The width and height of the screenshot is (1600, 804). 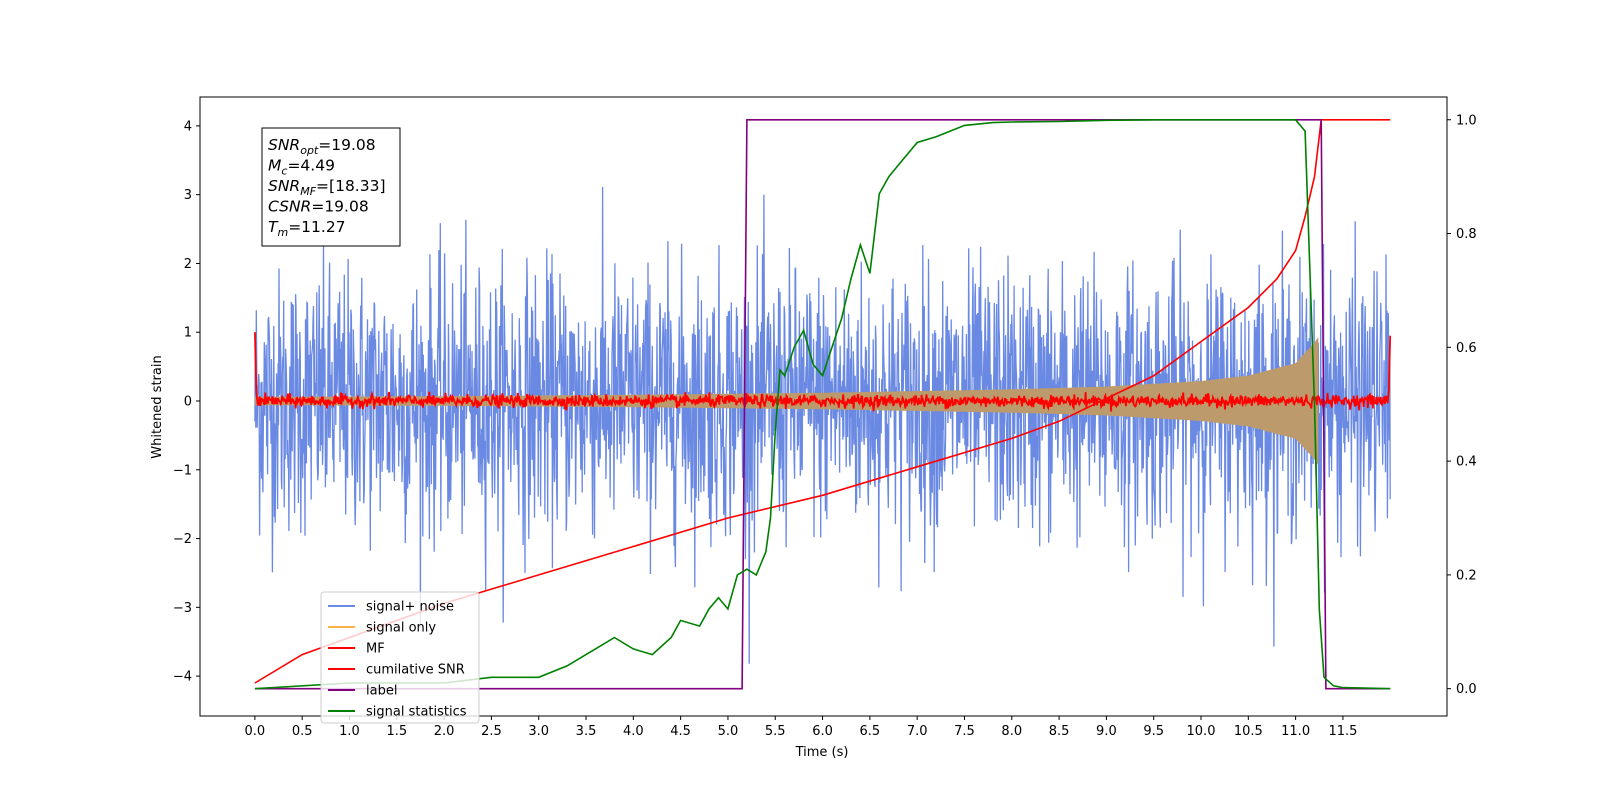 What do you see at coordinates (1011, 731) in the screenshot?
I see `x-tick-label: 8.0` at bounding box center [1011, 731].